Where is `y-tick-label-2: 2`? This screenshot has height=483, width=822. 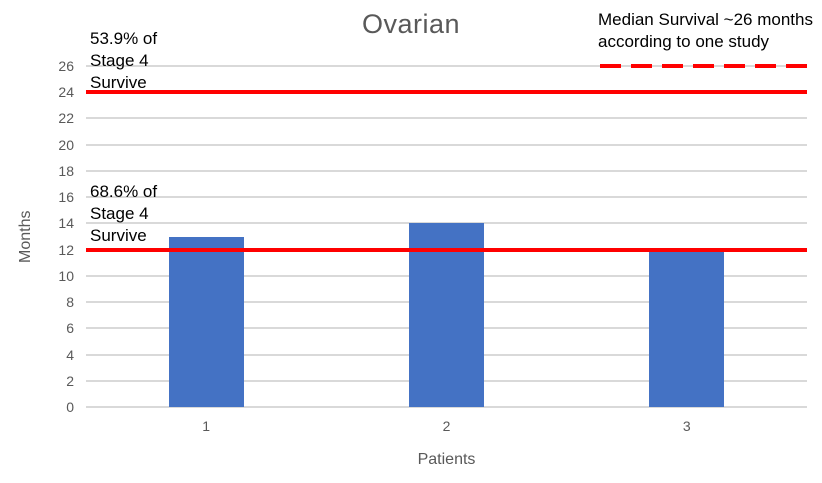
y-tick-label-2: 2 is located at coordinates (70, 380).